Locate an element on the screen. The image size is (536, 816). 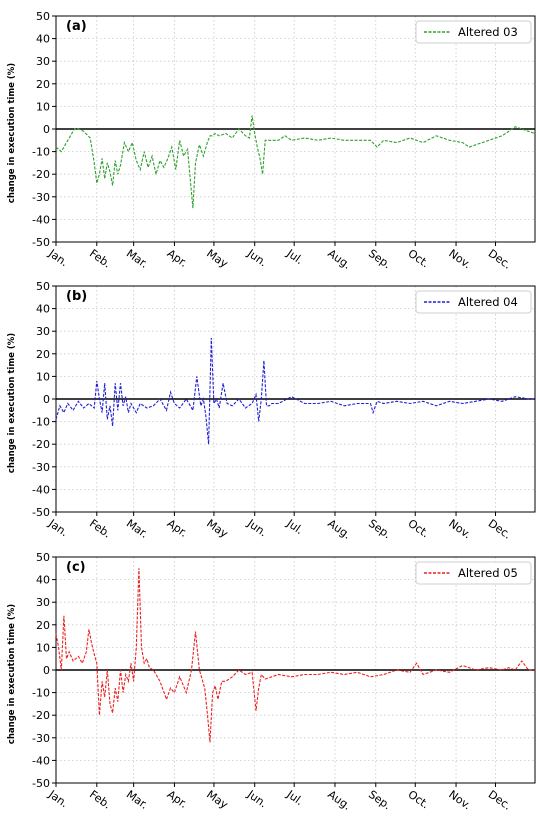
panel-label: (a) is located at coordinates (76, 26).